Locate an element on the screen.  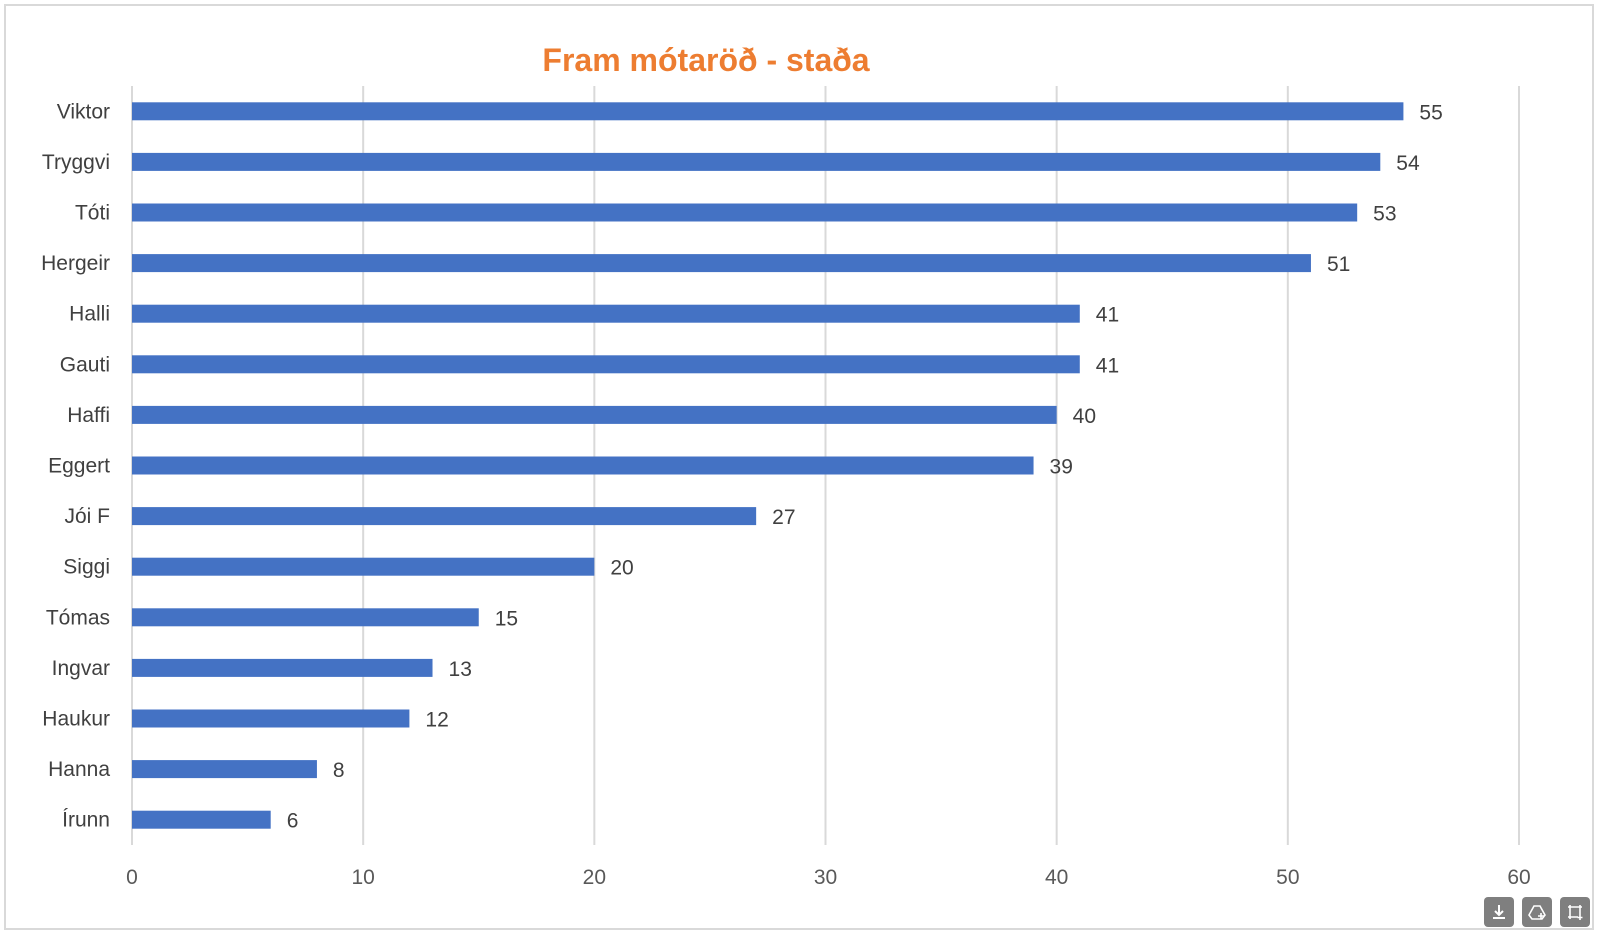
data-label: 15 is located at coordinates (506, 618).